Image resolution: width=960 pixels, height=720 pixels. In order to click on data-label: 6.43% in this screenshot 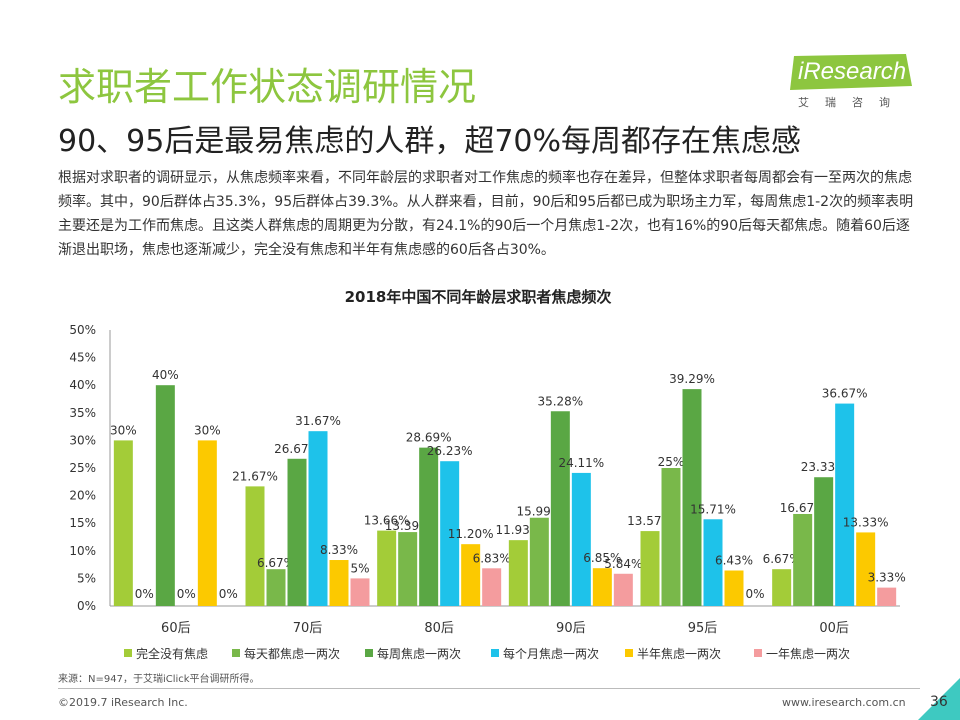, I will do `click(734, 561)`.